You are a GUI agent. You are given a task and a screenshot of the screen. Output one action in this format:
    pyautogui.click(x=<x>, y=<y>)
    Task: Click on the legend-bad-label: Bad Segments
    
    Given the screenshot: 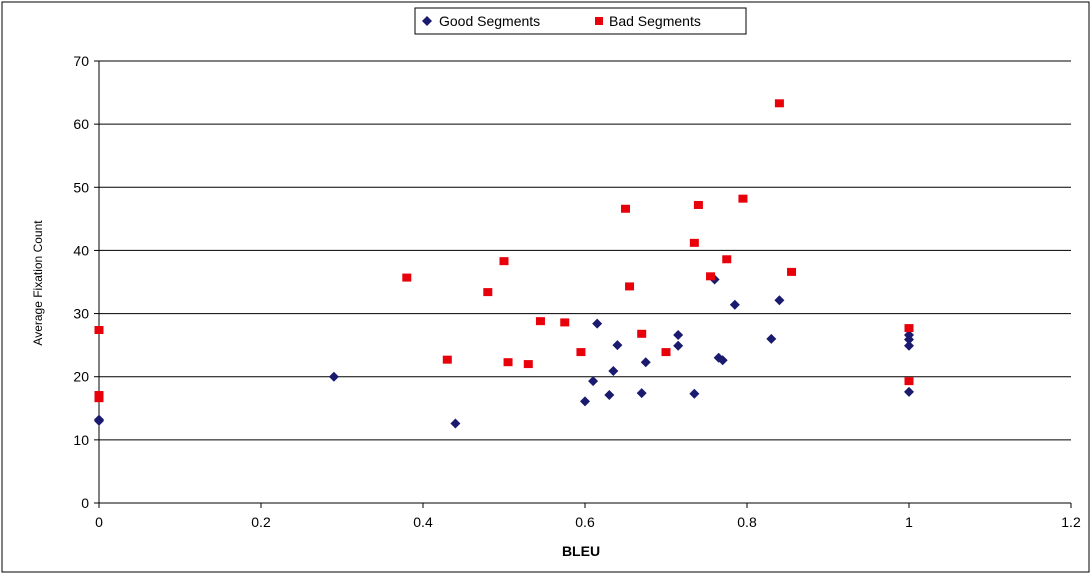 What is the action you would take?
    pyautogui.click(x=655, y=21)
    